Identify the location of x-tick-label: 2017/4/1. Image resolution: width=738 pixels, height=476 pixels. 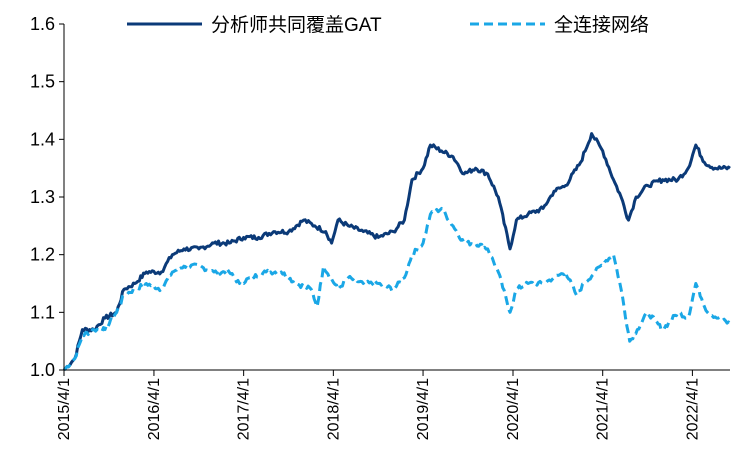
(244, 409).